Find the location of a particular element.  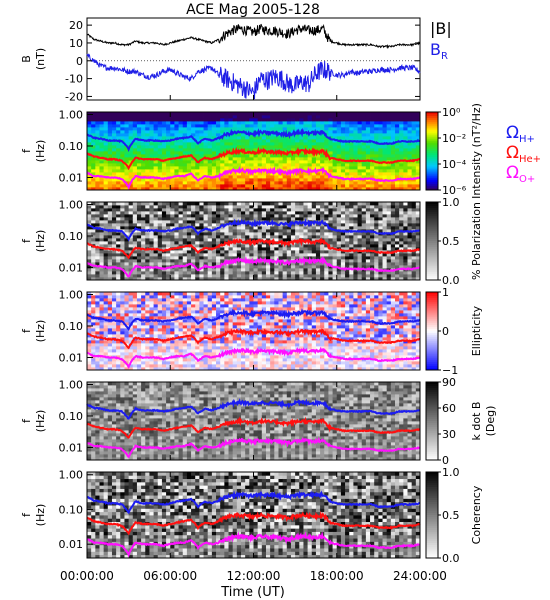

field-y-label-line1: B is located at coordinates (26, 59).